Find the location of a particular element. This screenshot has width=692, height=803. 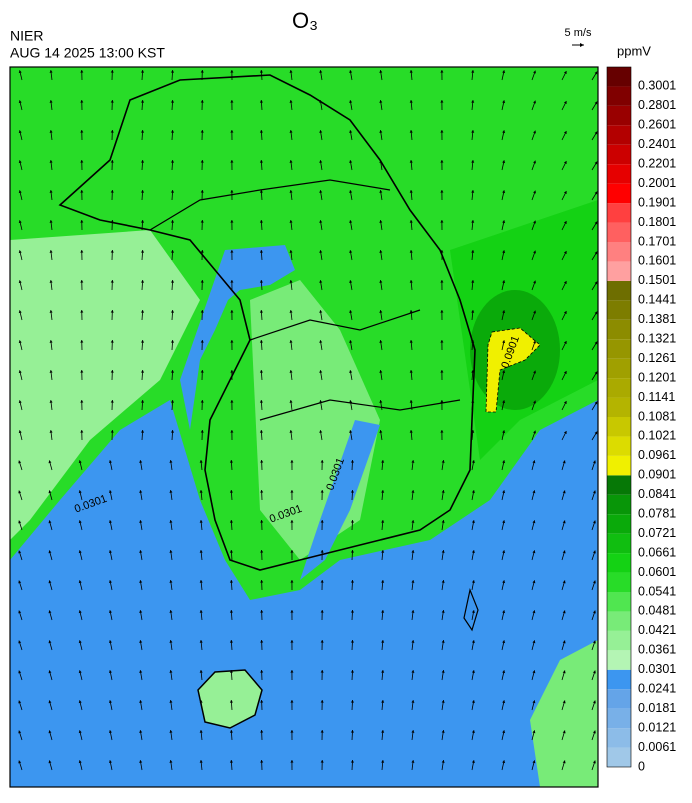

colorbar-label: 0.1021 is located at coordinates (657, 436).